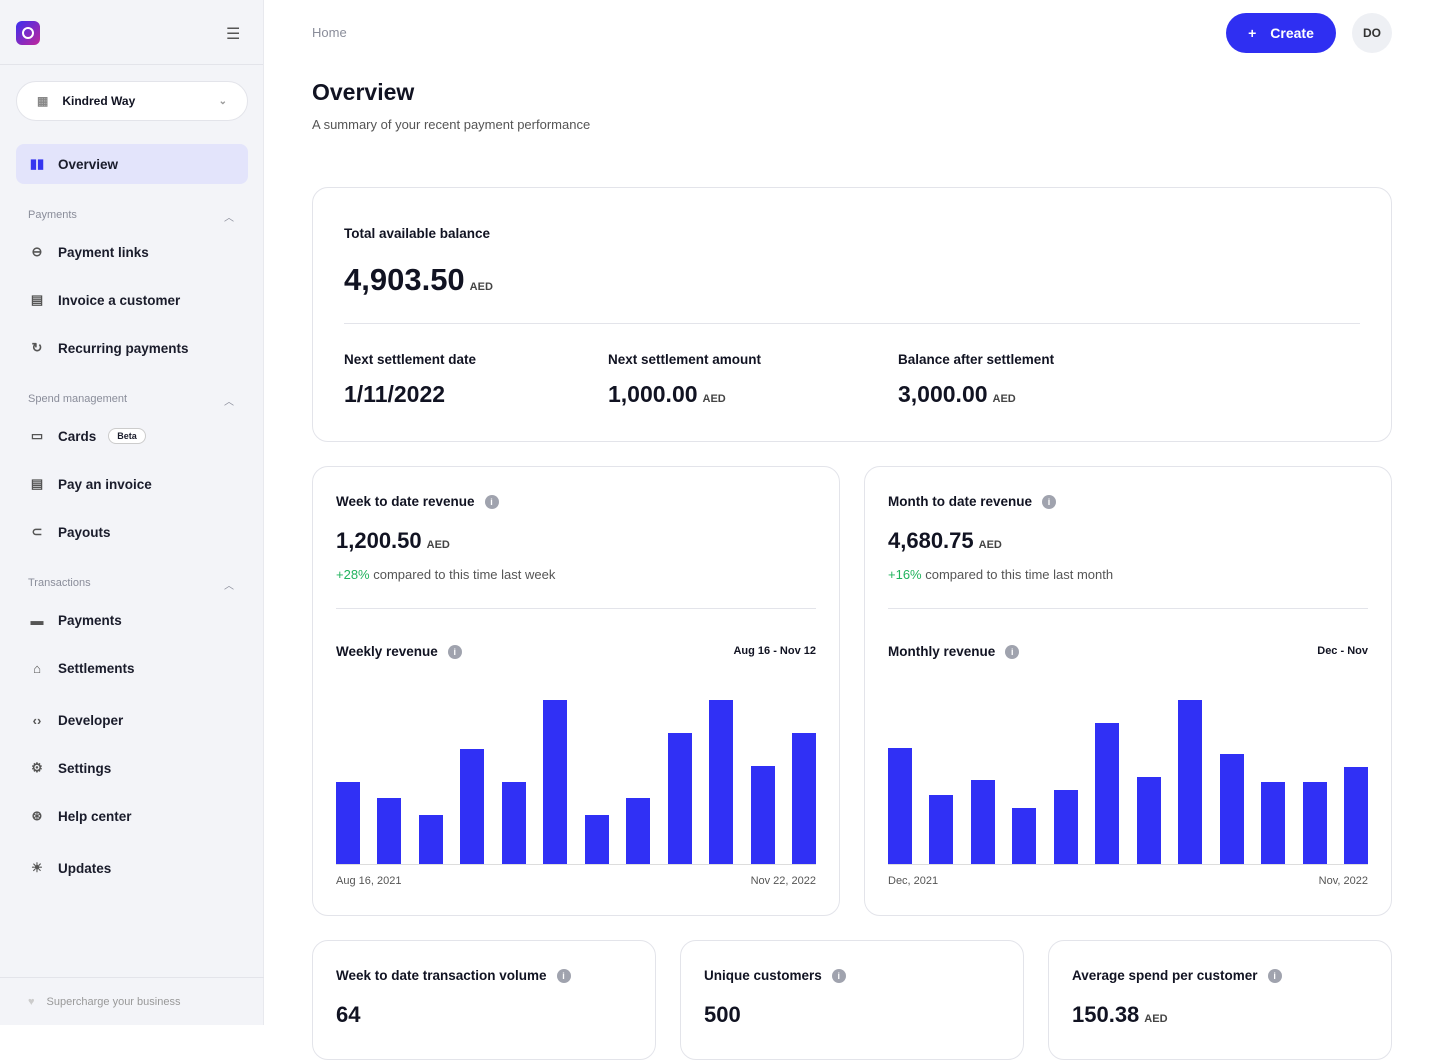 This screenshot has height=1060, width=1441. Describe the element at coordinates (85, 768) in the screenshot. I see `label: Settings` at that location.